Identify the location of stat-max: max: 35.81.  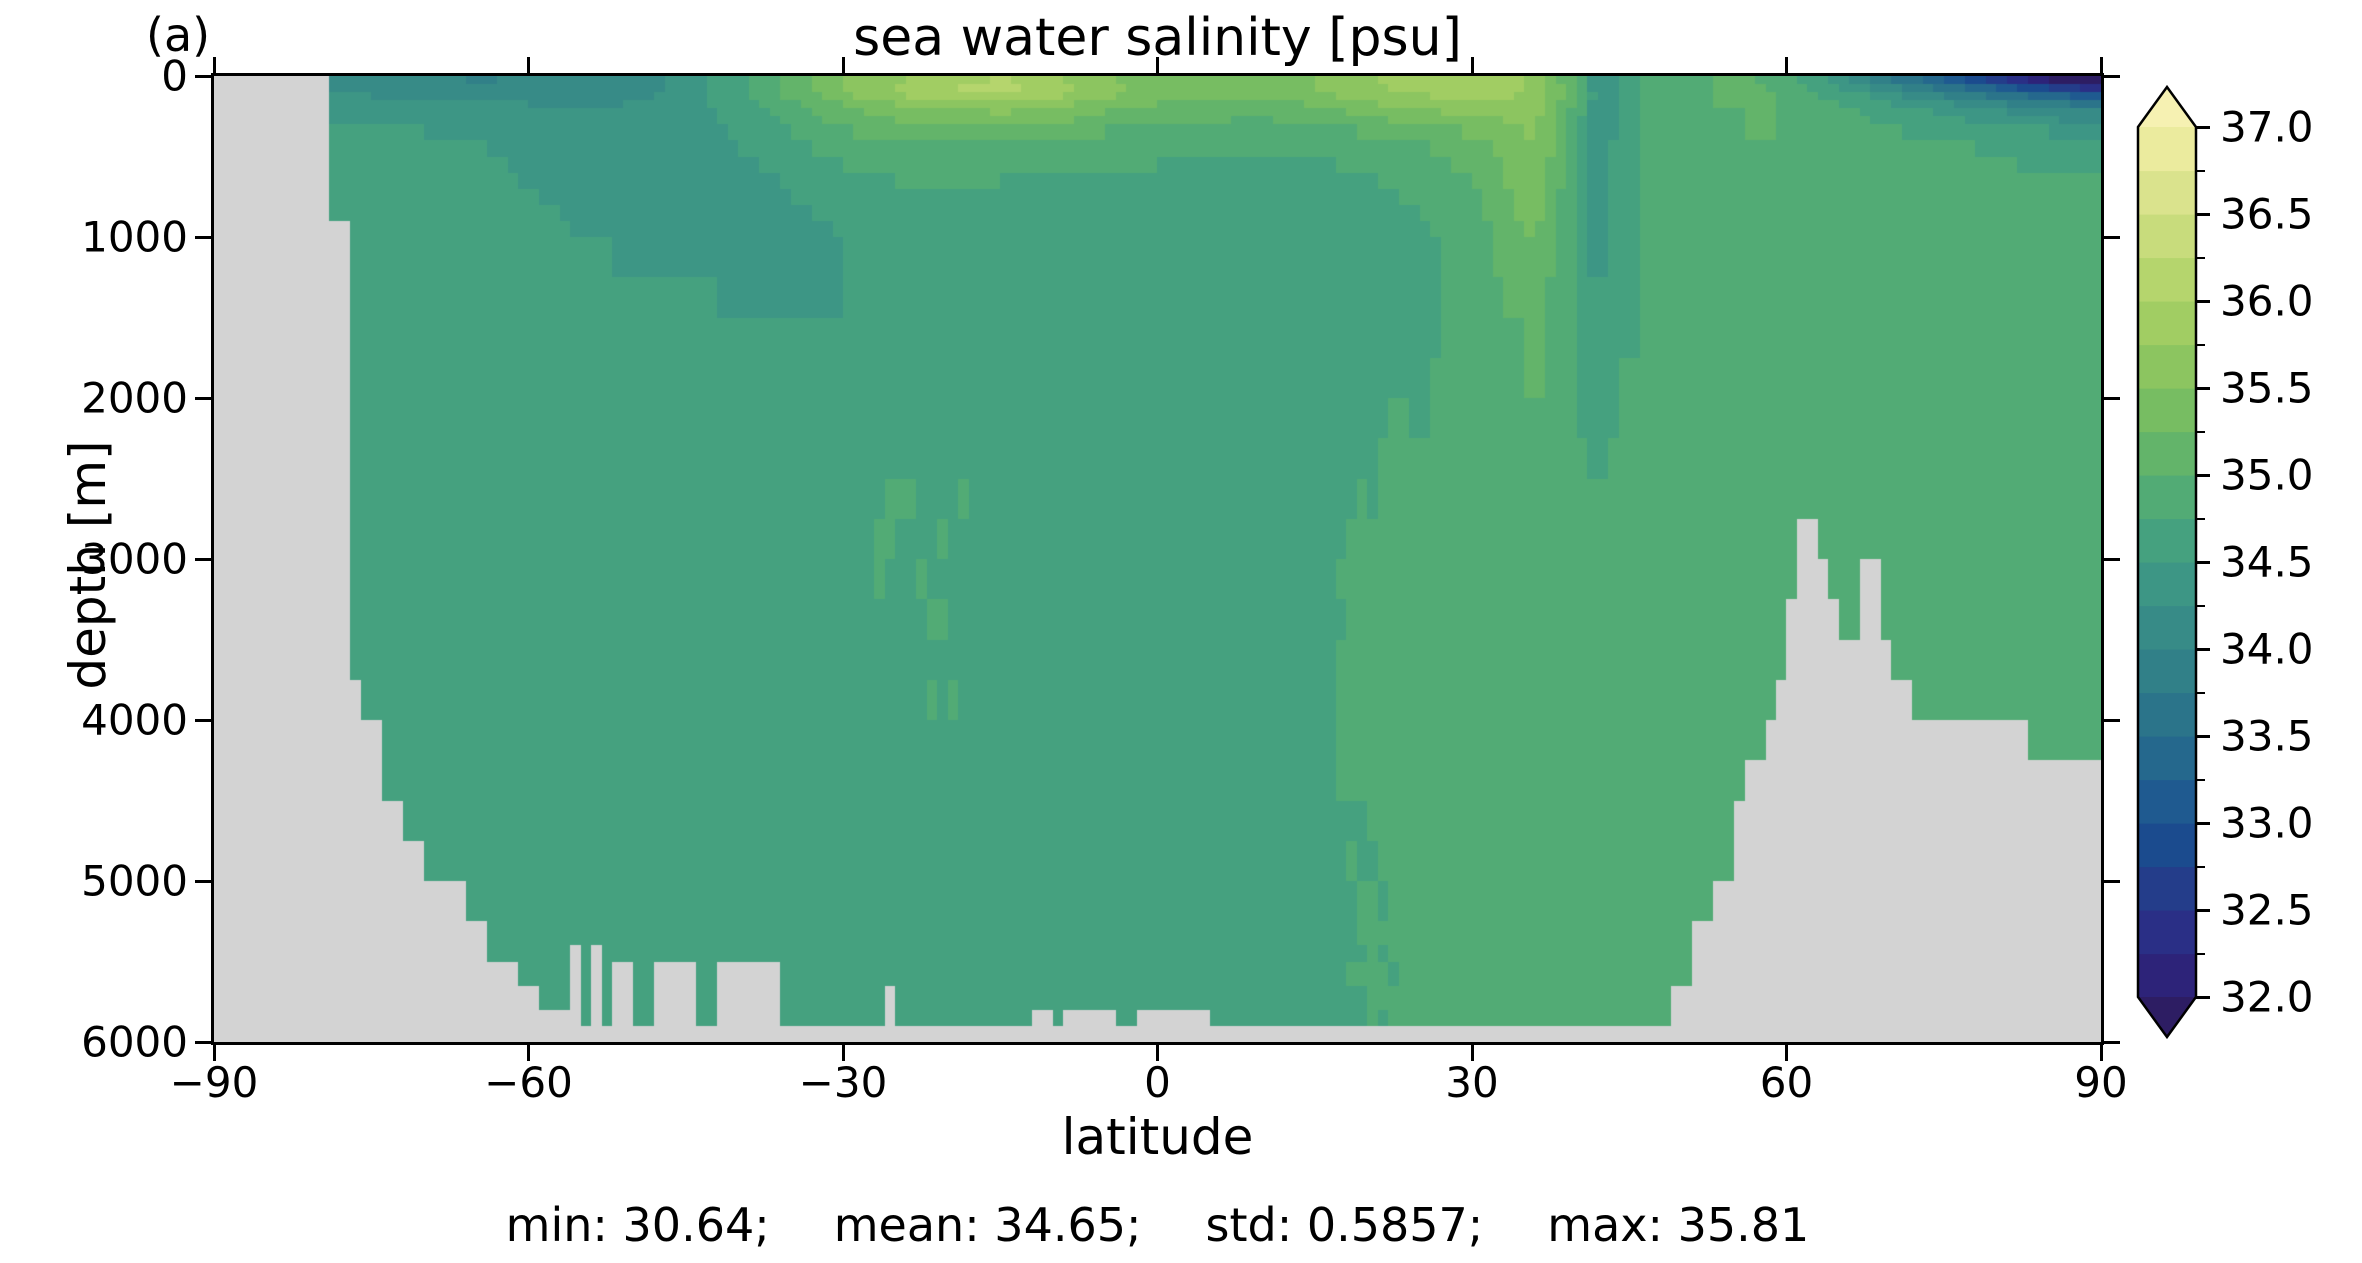
(1678, 1225).